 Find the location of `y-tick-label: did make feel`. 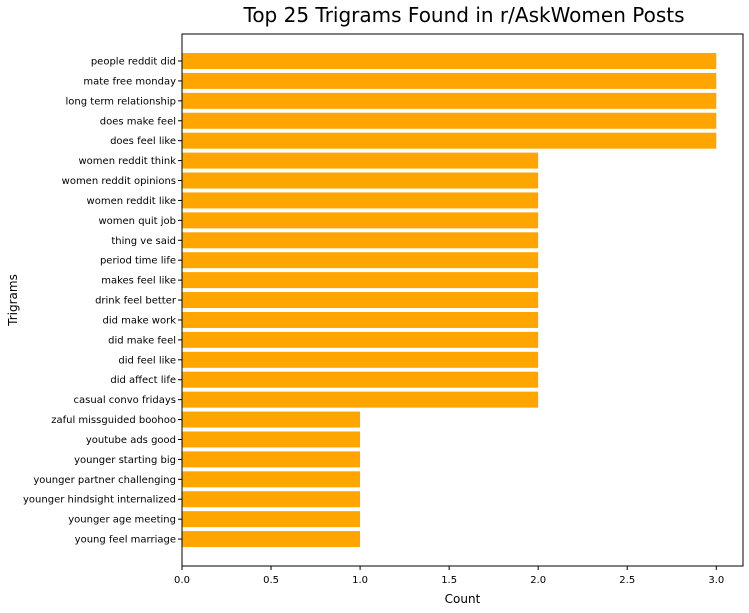

y-tick-label: did make feel is located at coordinates (142, 340).